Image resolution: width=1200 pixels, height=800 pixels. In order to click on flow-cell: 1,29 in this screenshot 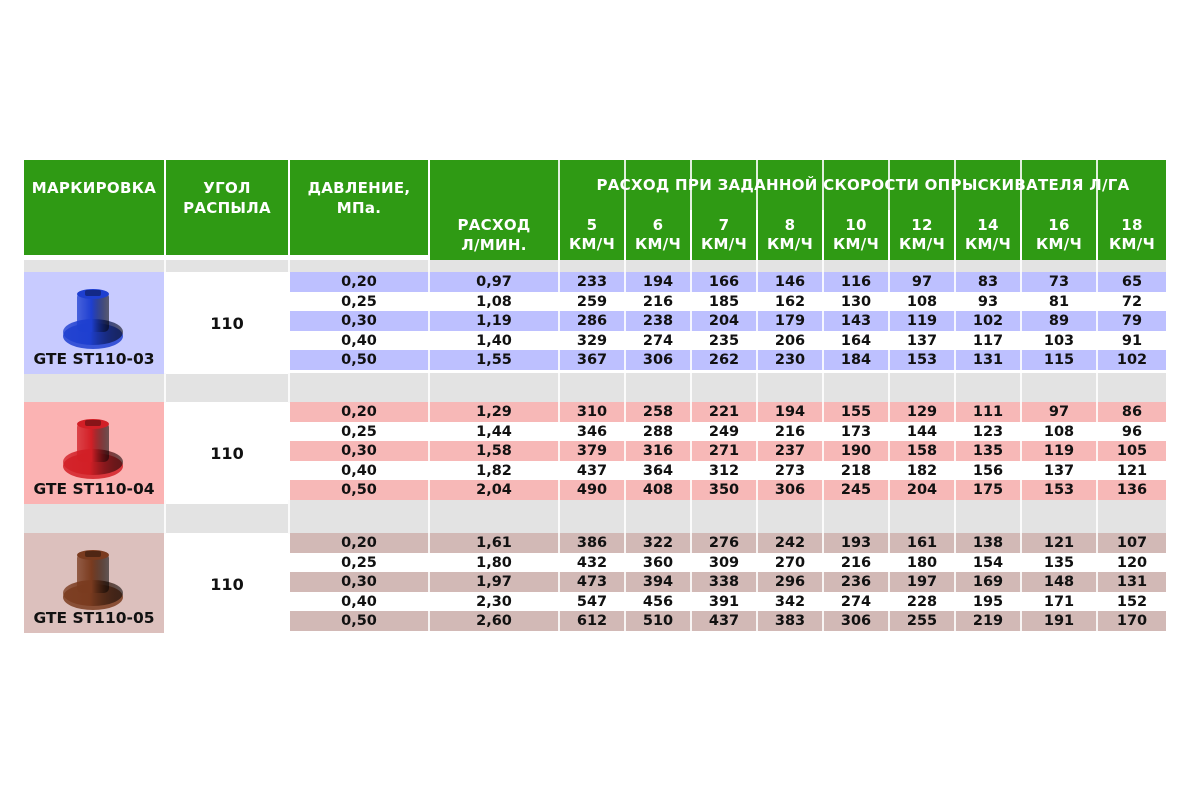, I will do `click(494, 412)`.